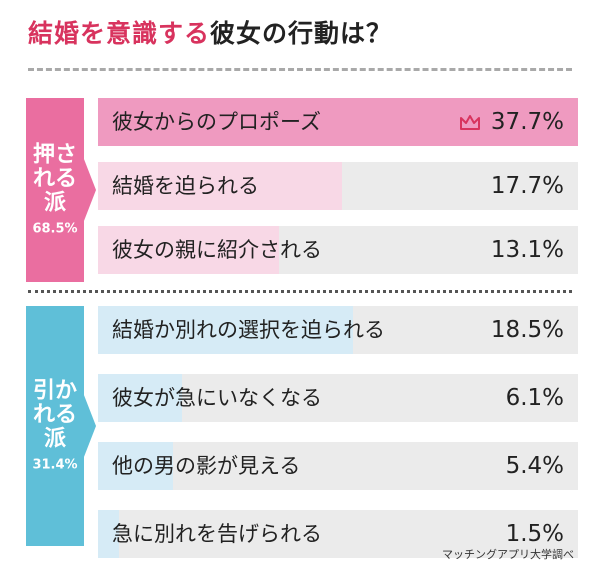 Image resolution: width=600 pixels, height=570 pixels. Describe the element at coordinates (300, 69) in the screenshot. I see `title-divider` at that location.